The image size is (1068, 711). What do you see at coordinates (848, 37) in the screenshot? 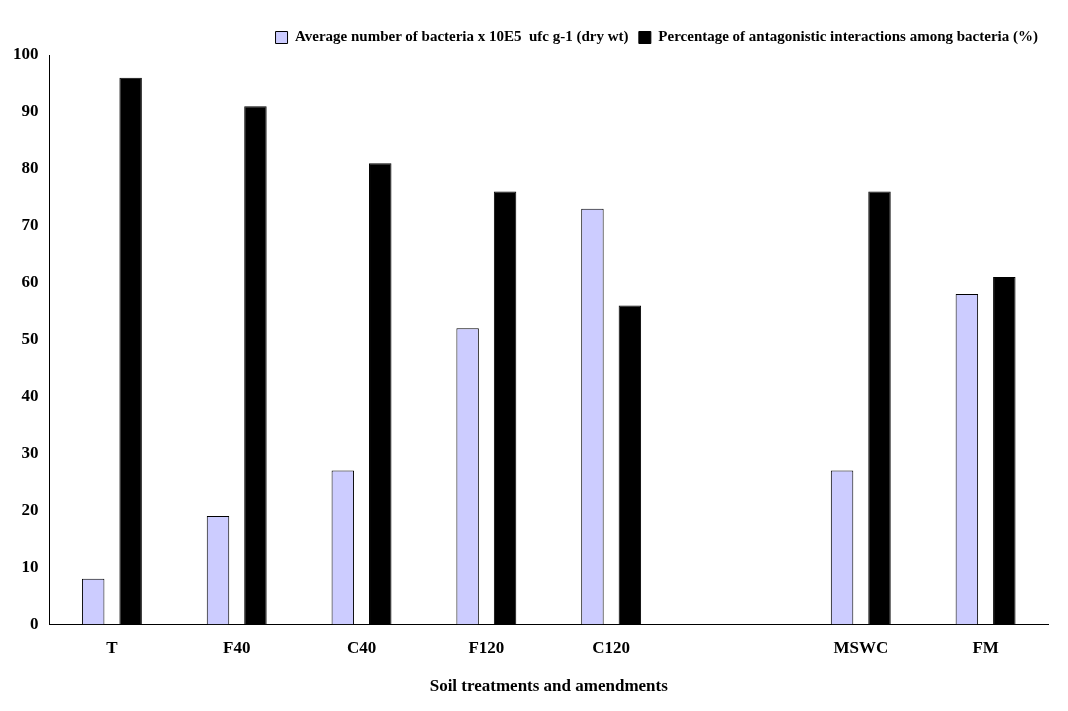
I see `legend-label: Percentage of antagonistic interactions among bacteria (%)` at bounding box center [848, 37].